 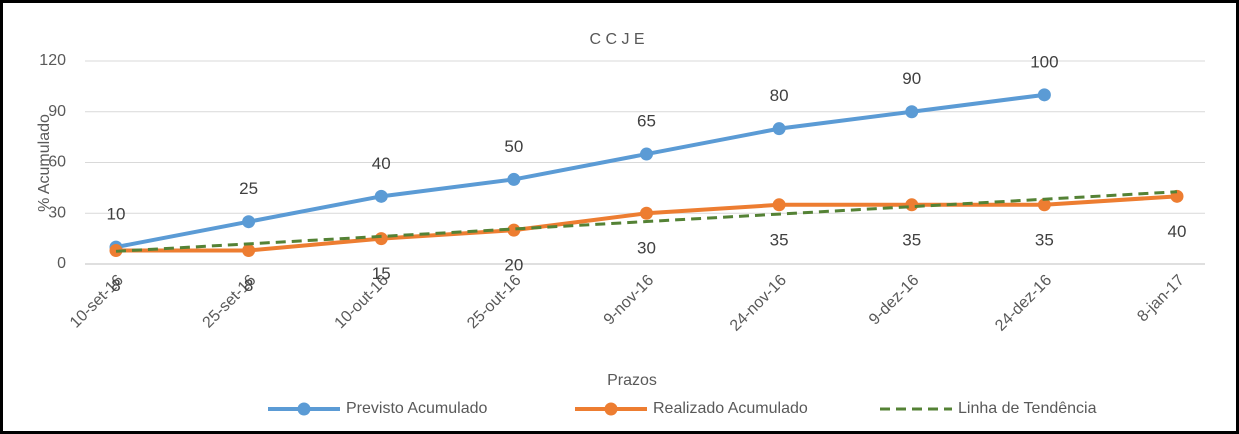 What do you see at coordinates (44, 163) in the screenshot?
I see `y-axis-title: % Acumulado` at bounding box center [44, 163].